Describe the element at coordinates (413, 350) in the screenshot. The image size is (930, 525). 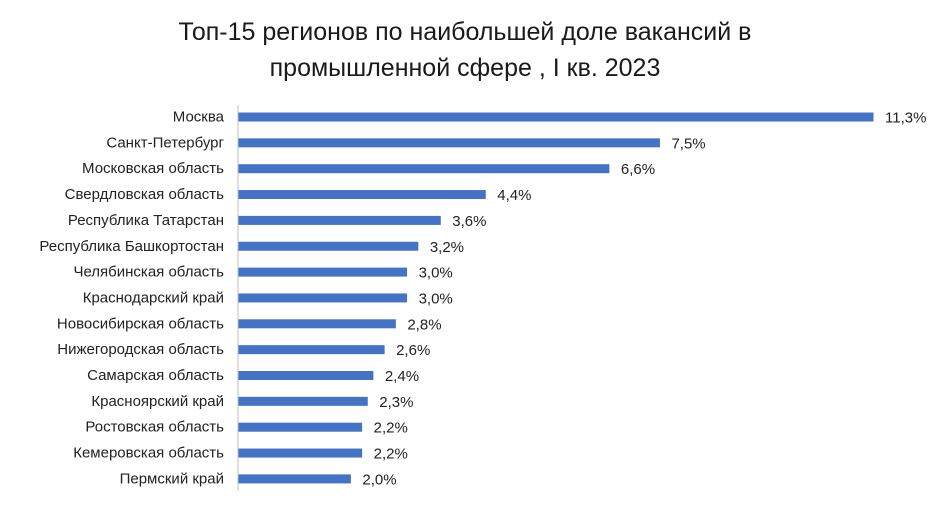
I see `data-label: 2,6%` at that location.